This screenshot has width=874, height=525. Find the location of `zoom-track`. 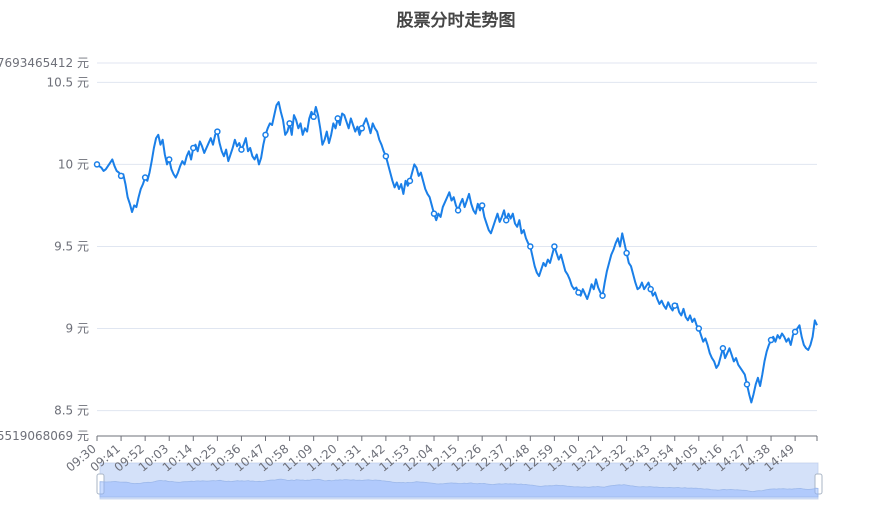

zoom-track is located at coordinates (459, 481).